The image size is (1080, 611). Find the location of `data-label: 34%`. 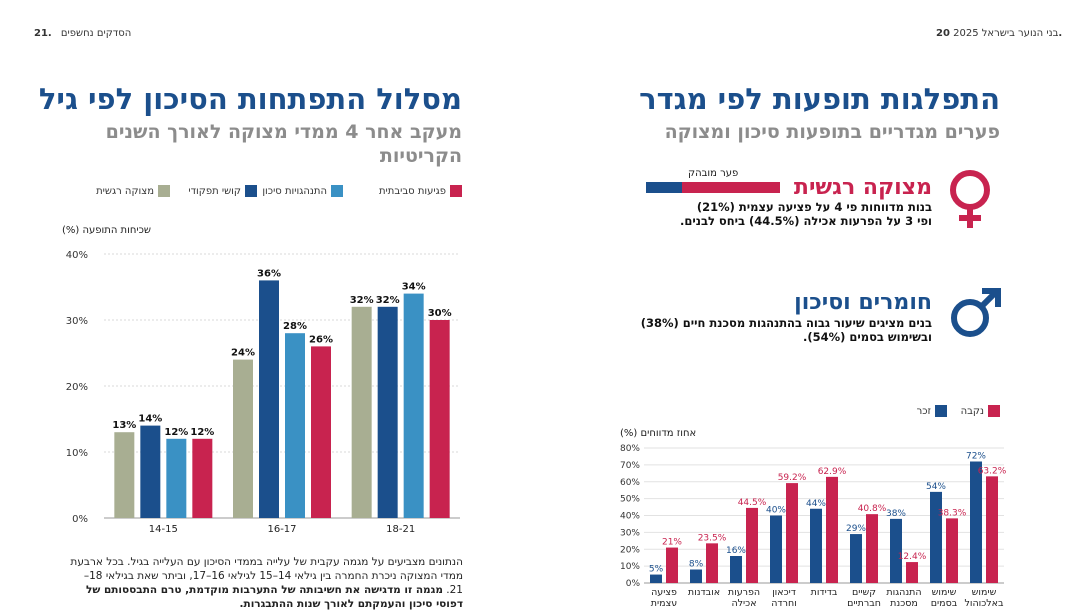

data-label: 34% is located at coordinates (414, 287).